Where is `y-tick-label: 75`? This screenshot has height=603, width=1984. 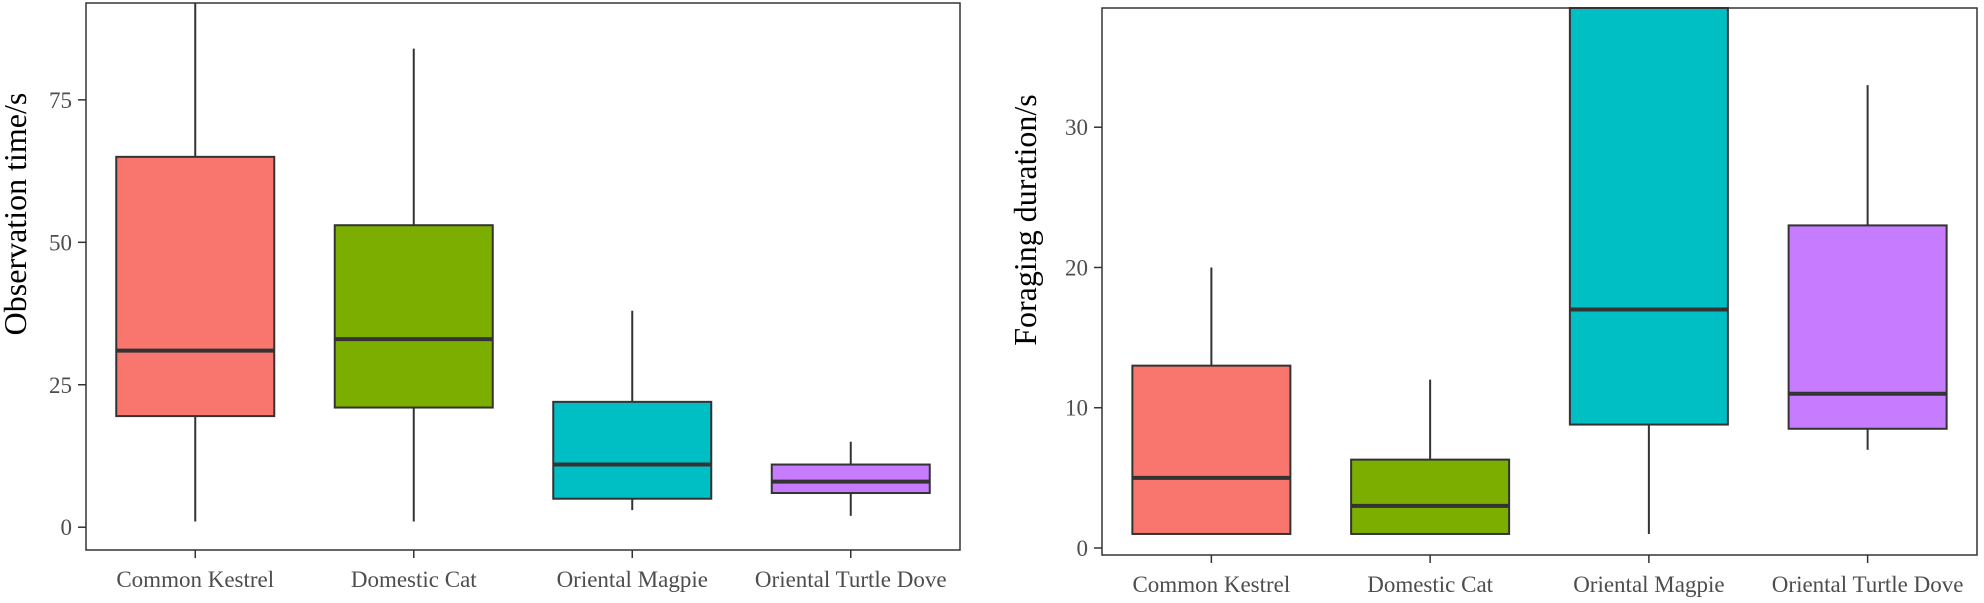 y-tick-label: 75 is located at coordinates (60, 100).